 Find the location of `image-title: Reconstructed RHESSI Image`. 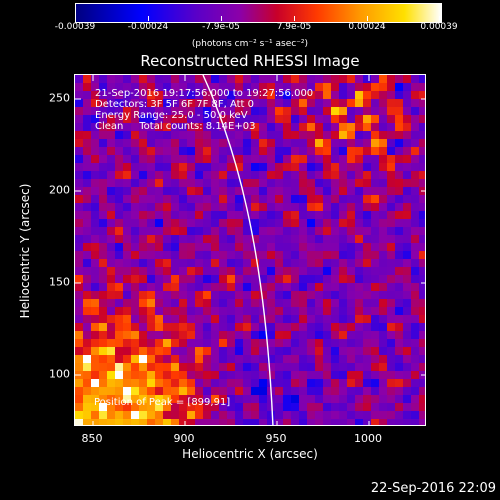

image-title: Reconstructed RHESSI Image is located at coordinates (250, 61).